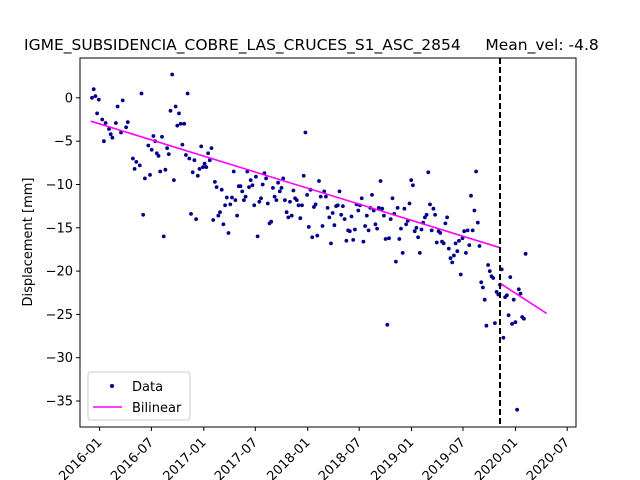  I want to click on legend-data-marker, so click(112, 386).